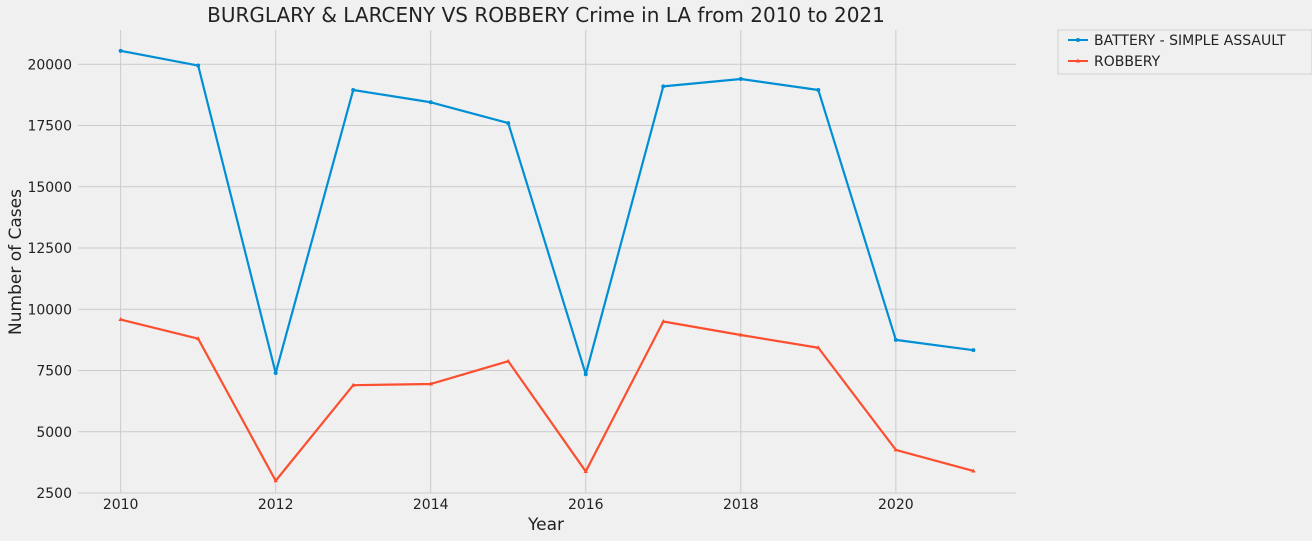 The width and height of the screenshot is (1312, 541). What do you see at coordinates (896, 505) in the screenshot?
I see `x-tick-label: 2020` at bounding box center [896, 505].